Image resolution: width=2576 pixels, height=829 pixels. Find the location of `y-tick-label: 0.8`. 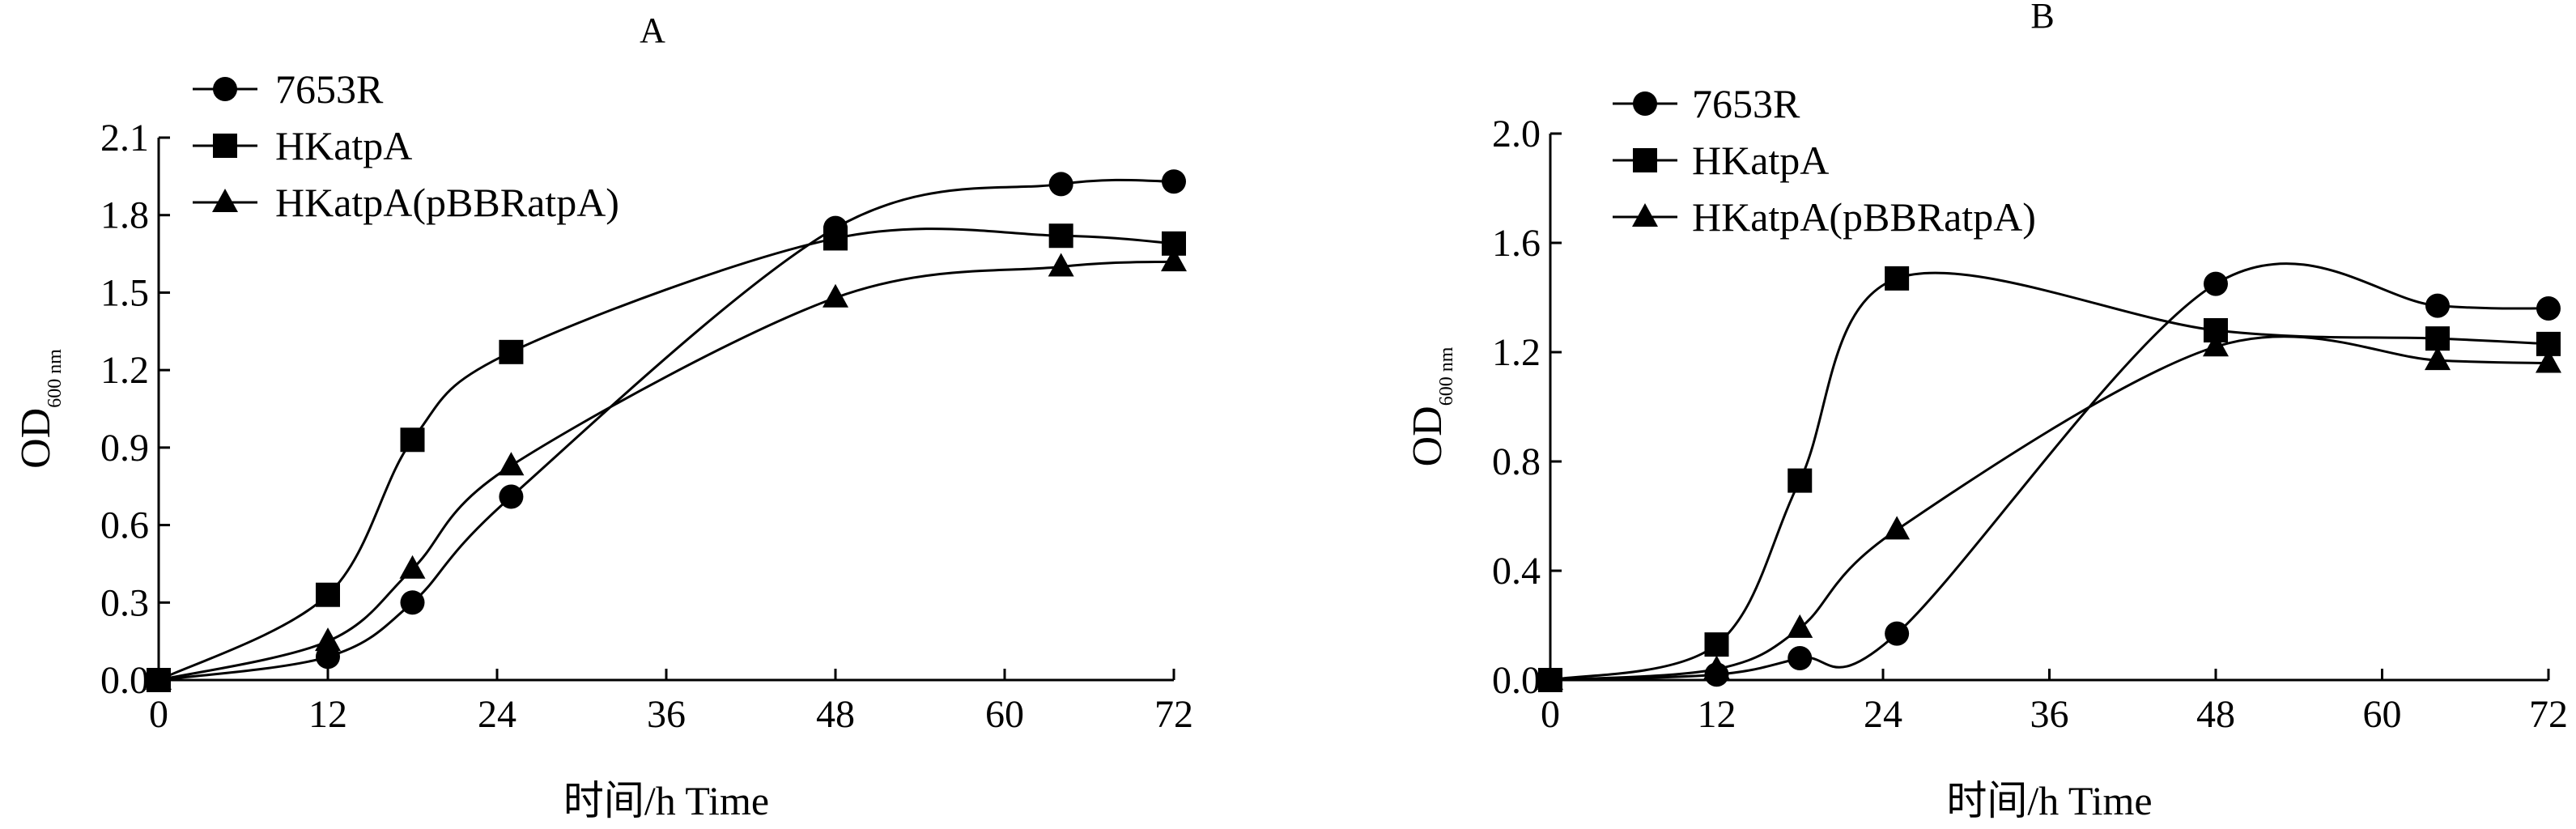

y-tick-label: 0.8 is located at coordinates (1516, 461).